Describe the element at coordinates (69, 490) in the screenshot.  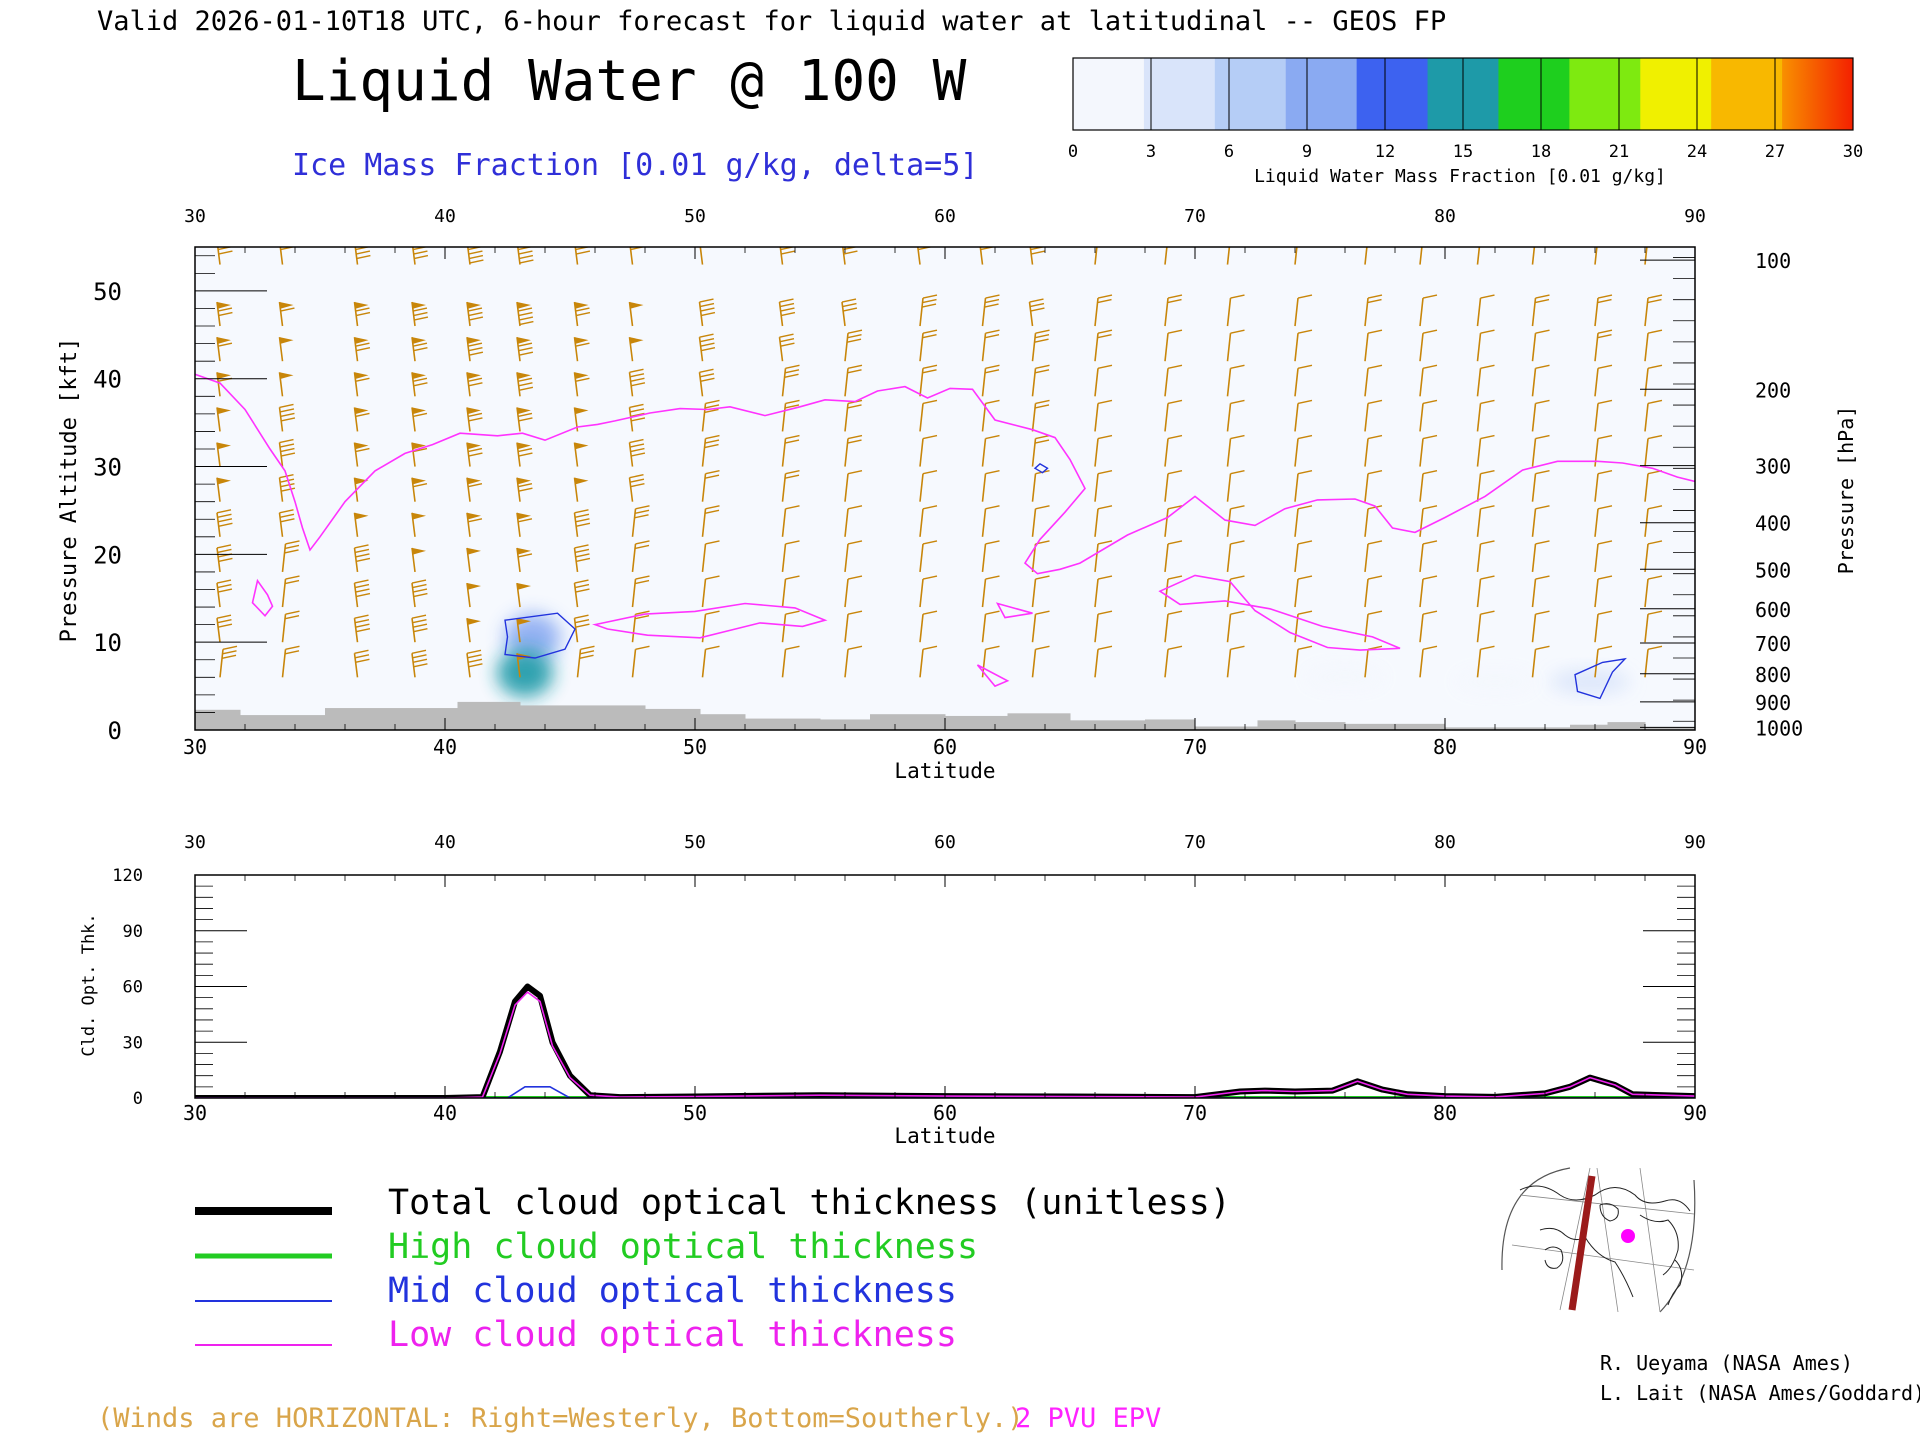
I see `top-ylabel: Pressure Altitude [kft]` at that location.